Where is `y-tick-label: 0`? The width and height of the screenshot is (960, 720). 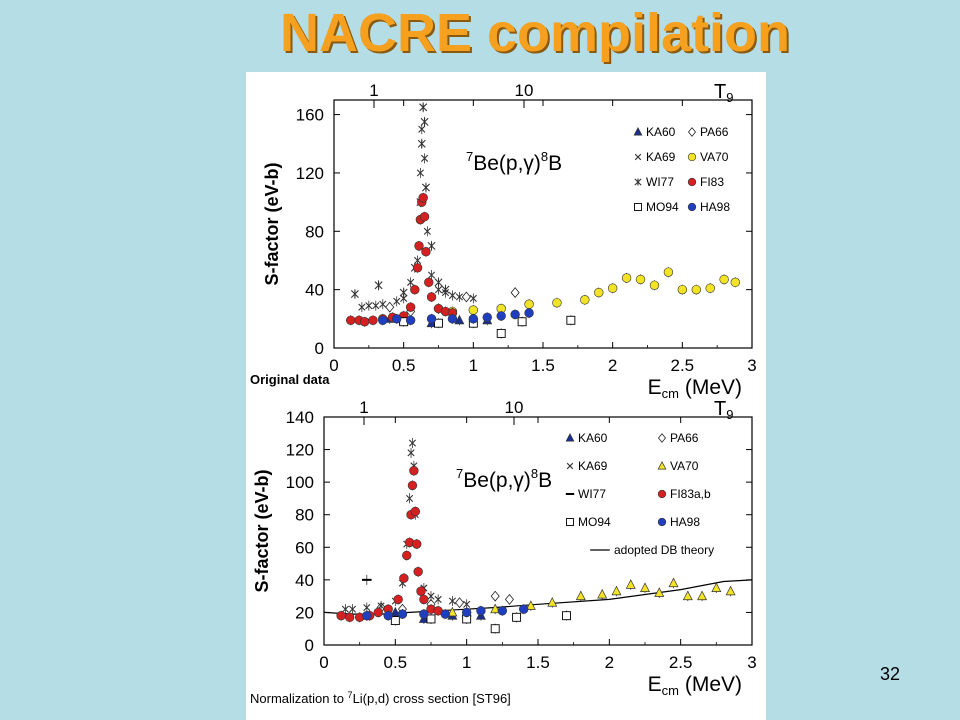
y-tick-label: 0 is located at coordinates (309, 645).